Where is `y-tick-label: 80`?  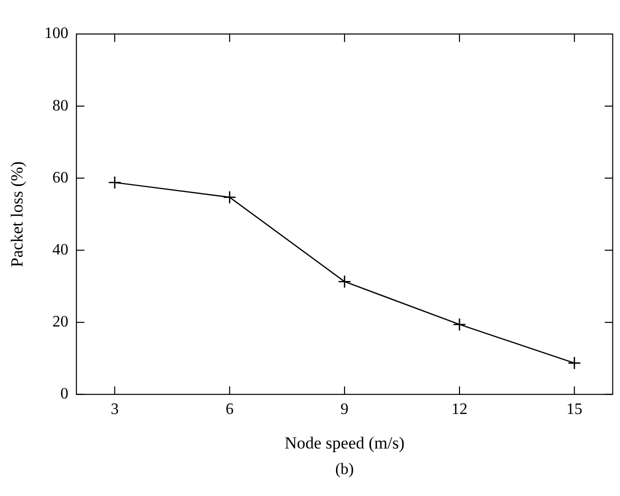 y-tick-label: 80 is located at coordinates (60, 105).